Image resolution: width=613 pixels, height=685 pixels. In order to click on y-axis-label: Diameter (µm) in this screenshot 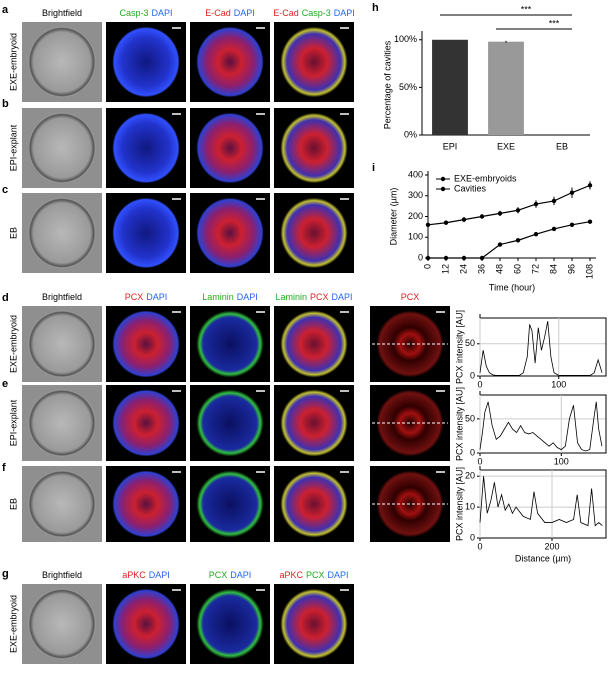, I will do `click(393, 217)`.